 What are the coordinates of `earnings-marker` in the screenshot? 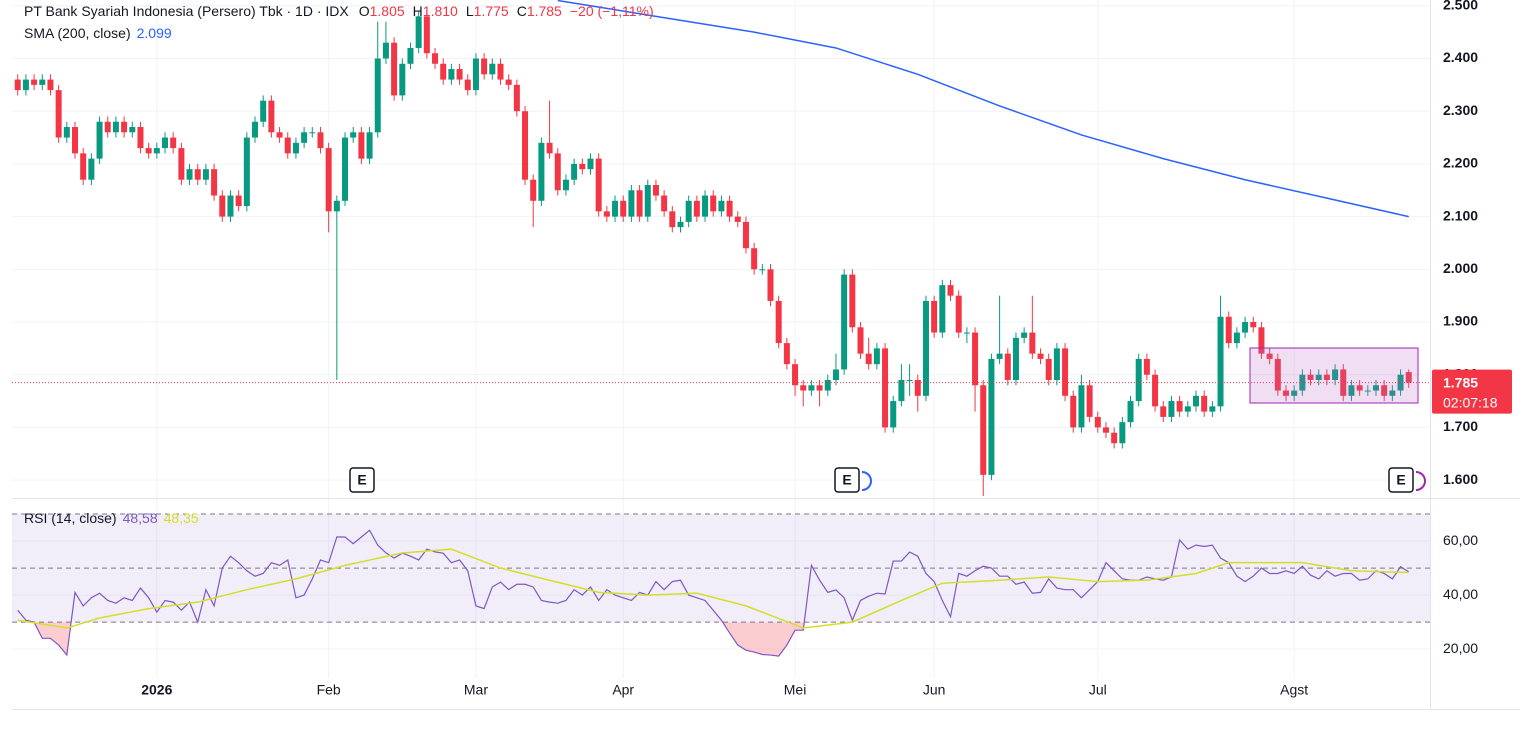 It's located at (847, 480).